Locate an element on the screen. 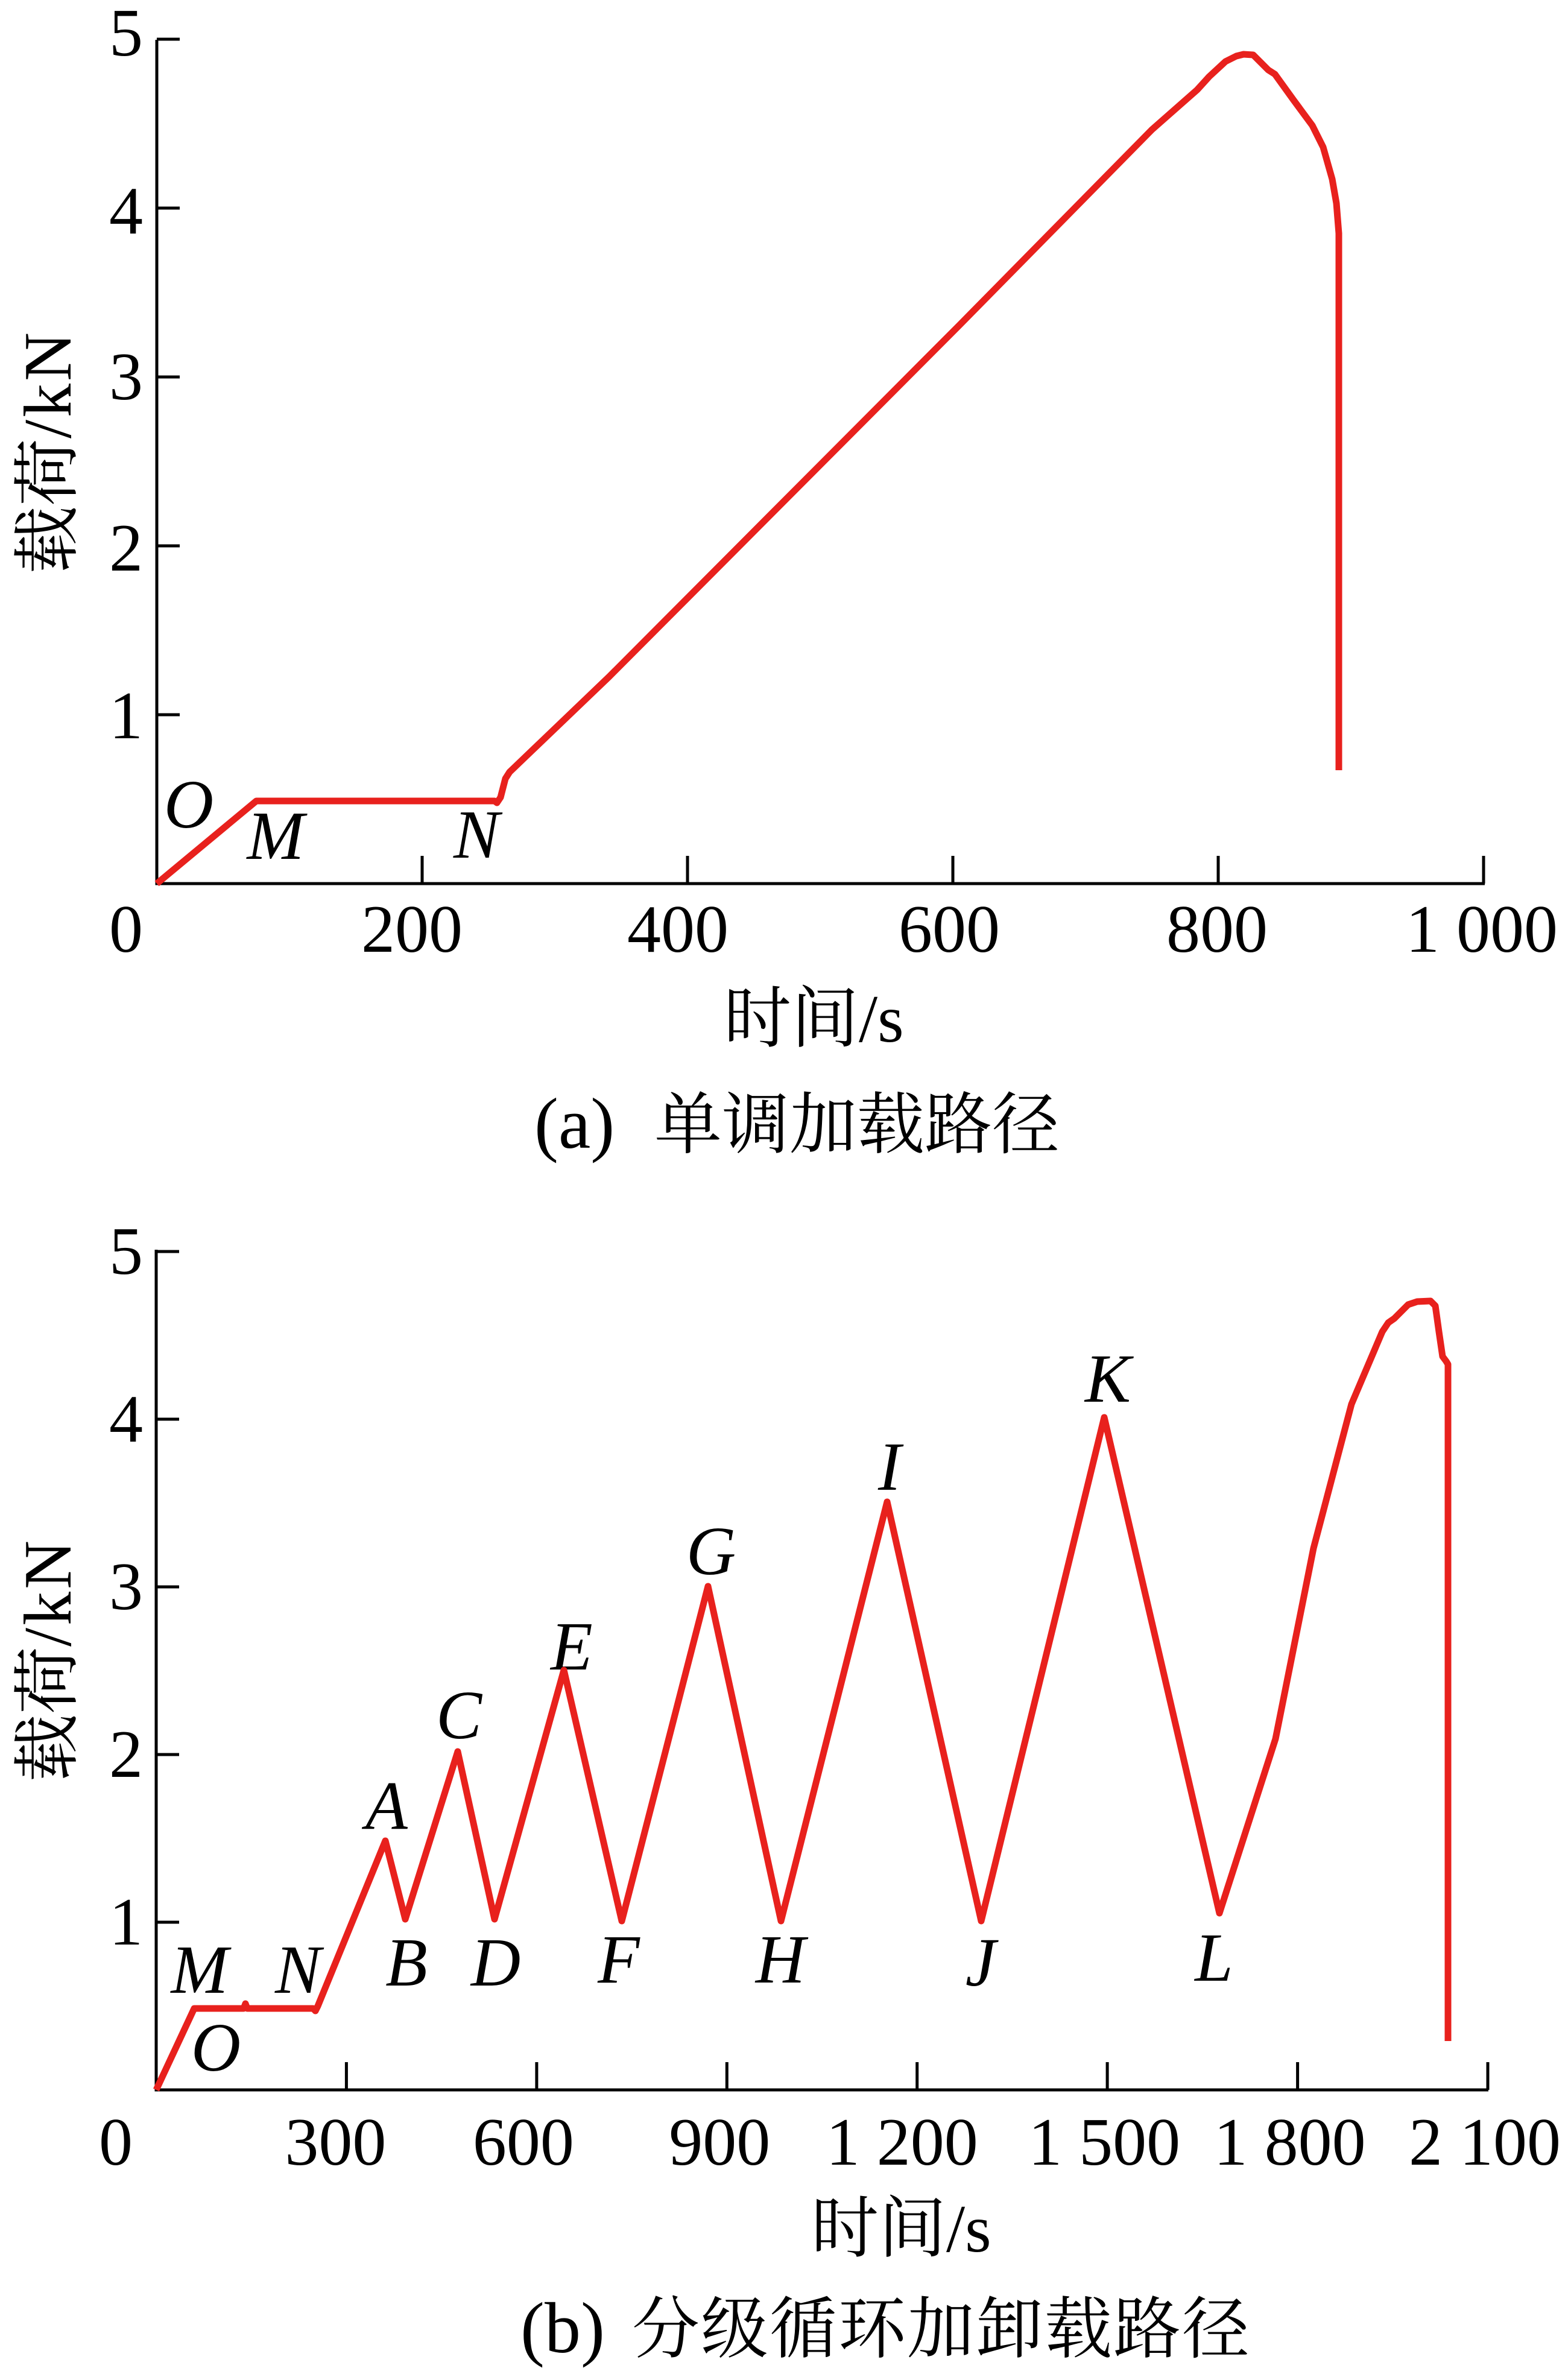 The height and width of the screenshot is (2380, 1568). svg-text: 1 200 is located at coordinates (902, 2143).